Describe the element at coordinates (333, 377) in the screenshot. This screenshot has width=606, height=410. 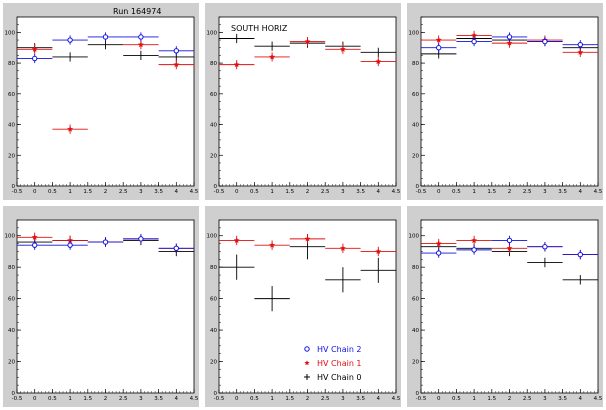
I see `legend-entry-chain0: HV Chain 0` at that location.